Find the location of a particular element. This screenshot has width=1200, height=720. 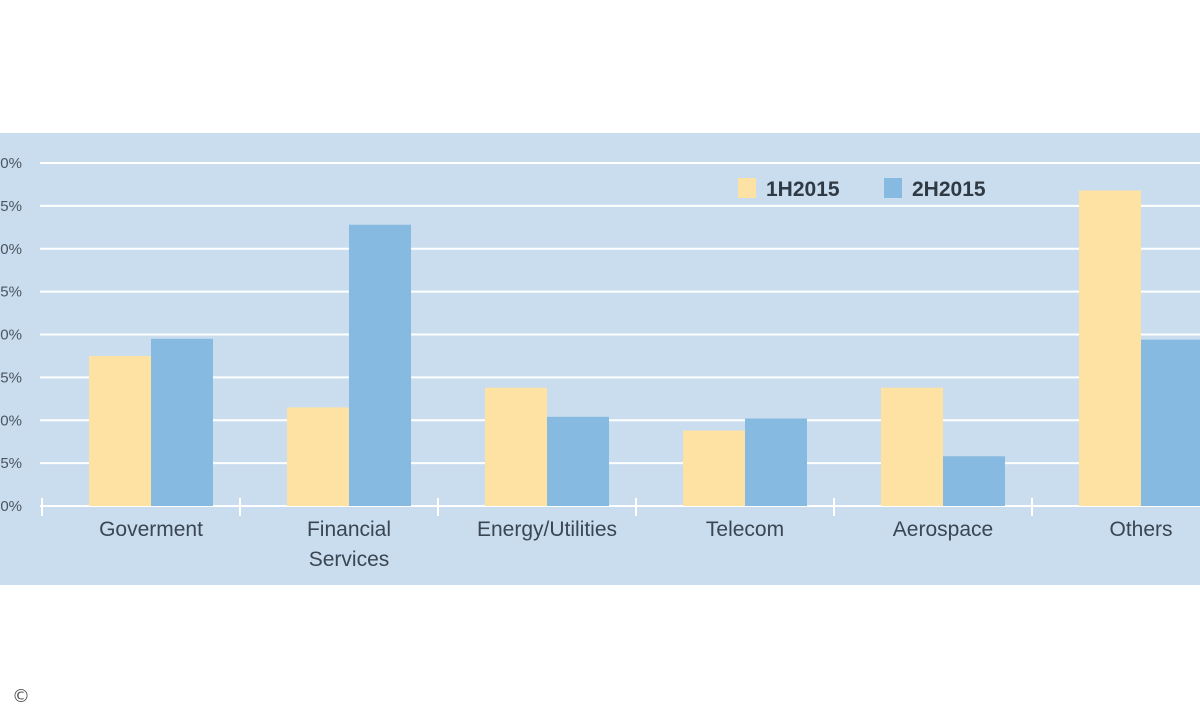

y-tick-label: 35% is located at coordinates (11, 206).